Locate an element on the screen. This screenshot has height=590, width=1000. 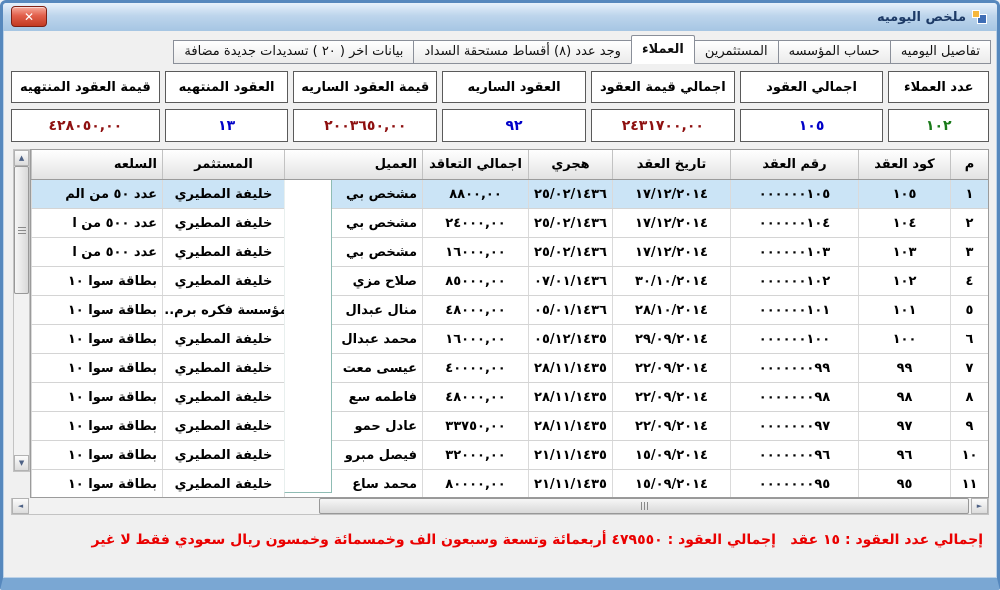
table-cell: عدد ٥٠ من الم is located at coordinates (96, 194).